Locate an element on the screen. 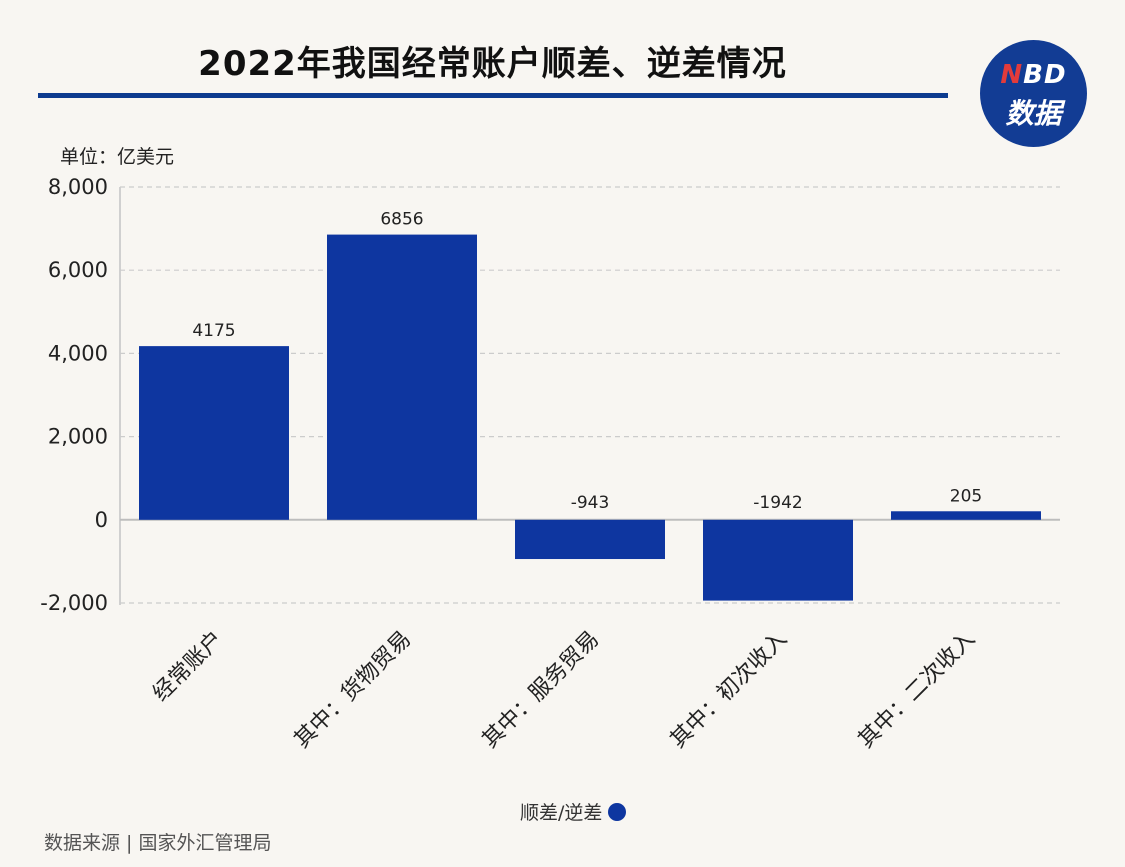 Image resolution: width=1125 pixels, height=867 pixels. data-label: 205 is located at coordinates (966, 496).